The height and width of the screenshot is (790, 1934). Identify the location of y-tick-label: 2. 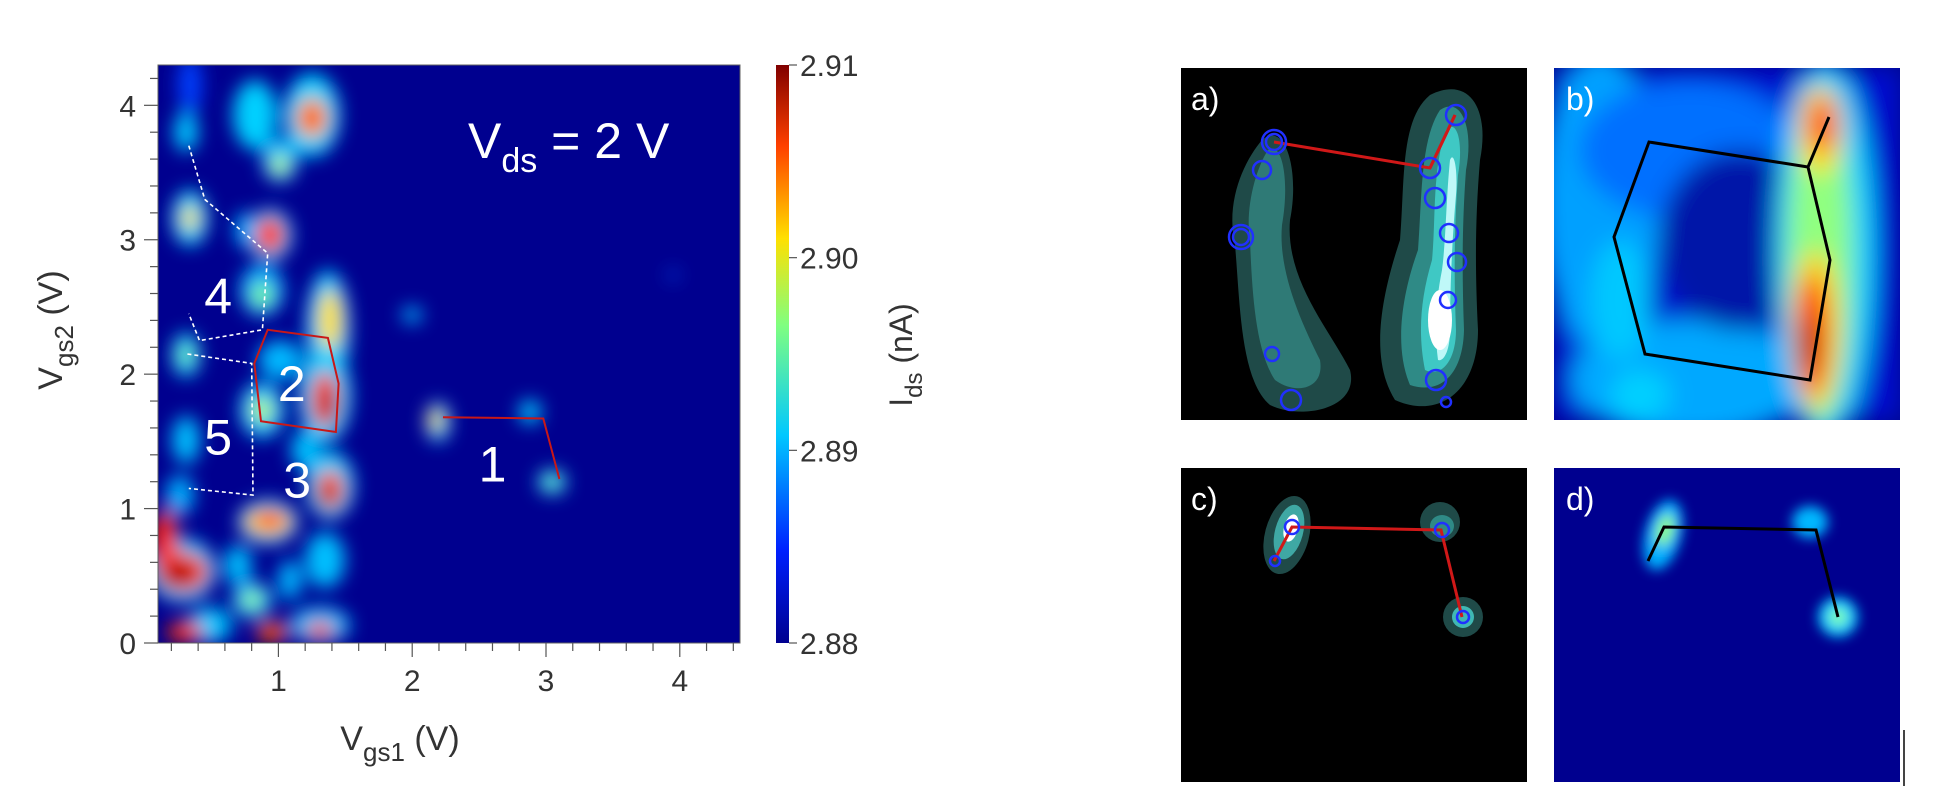
(127, 375).